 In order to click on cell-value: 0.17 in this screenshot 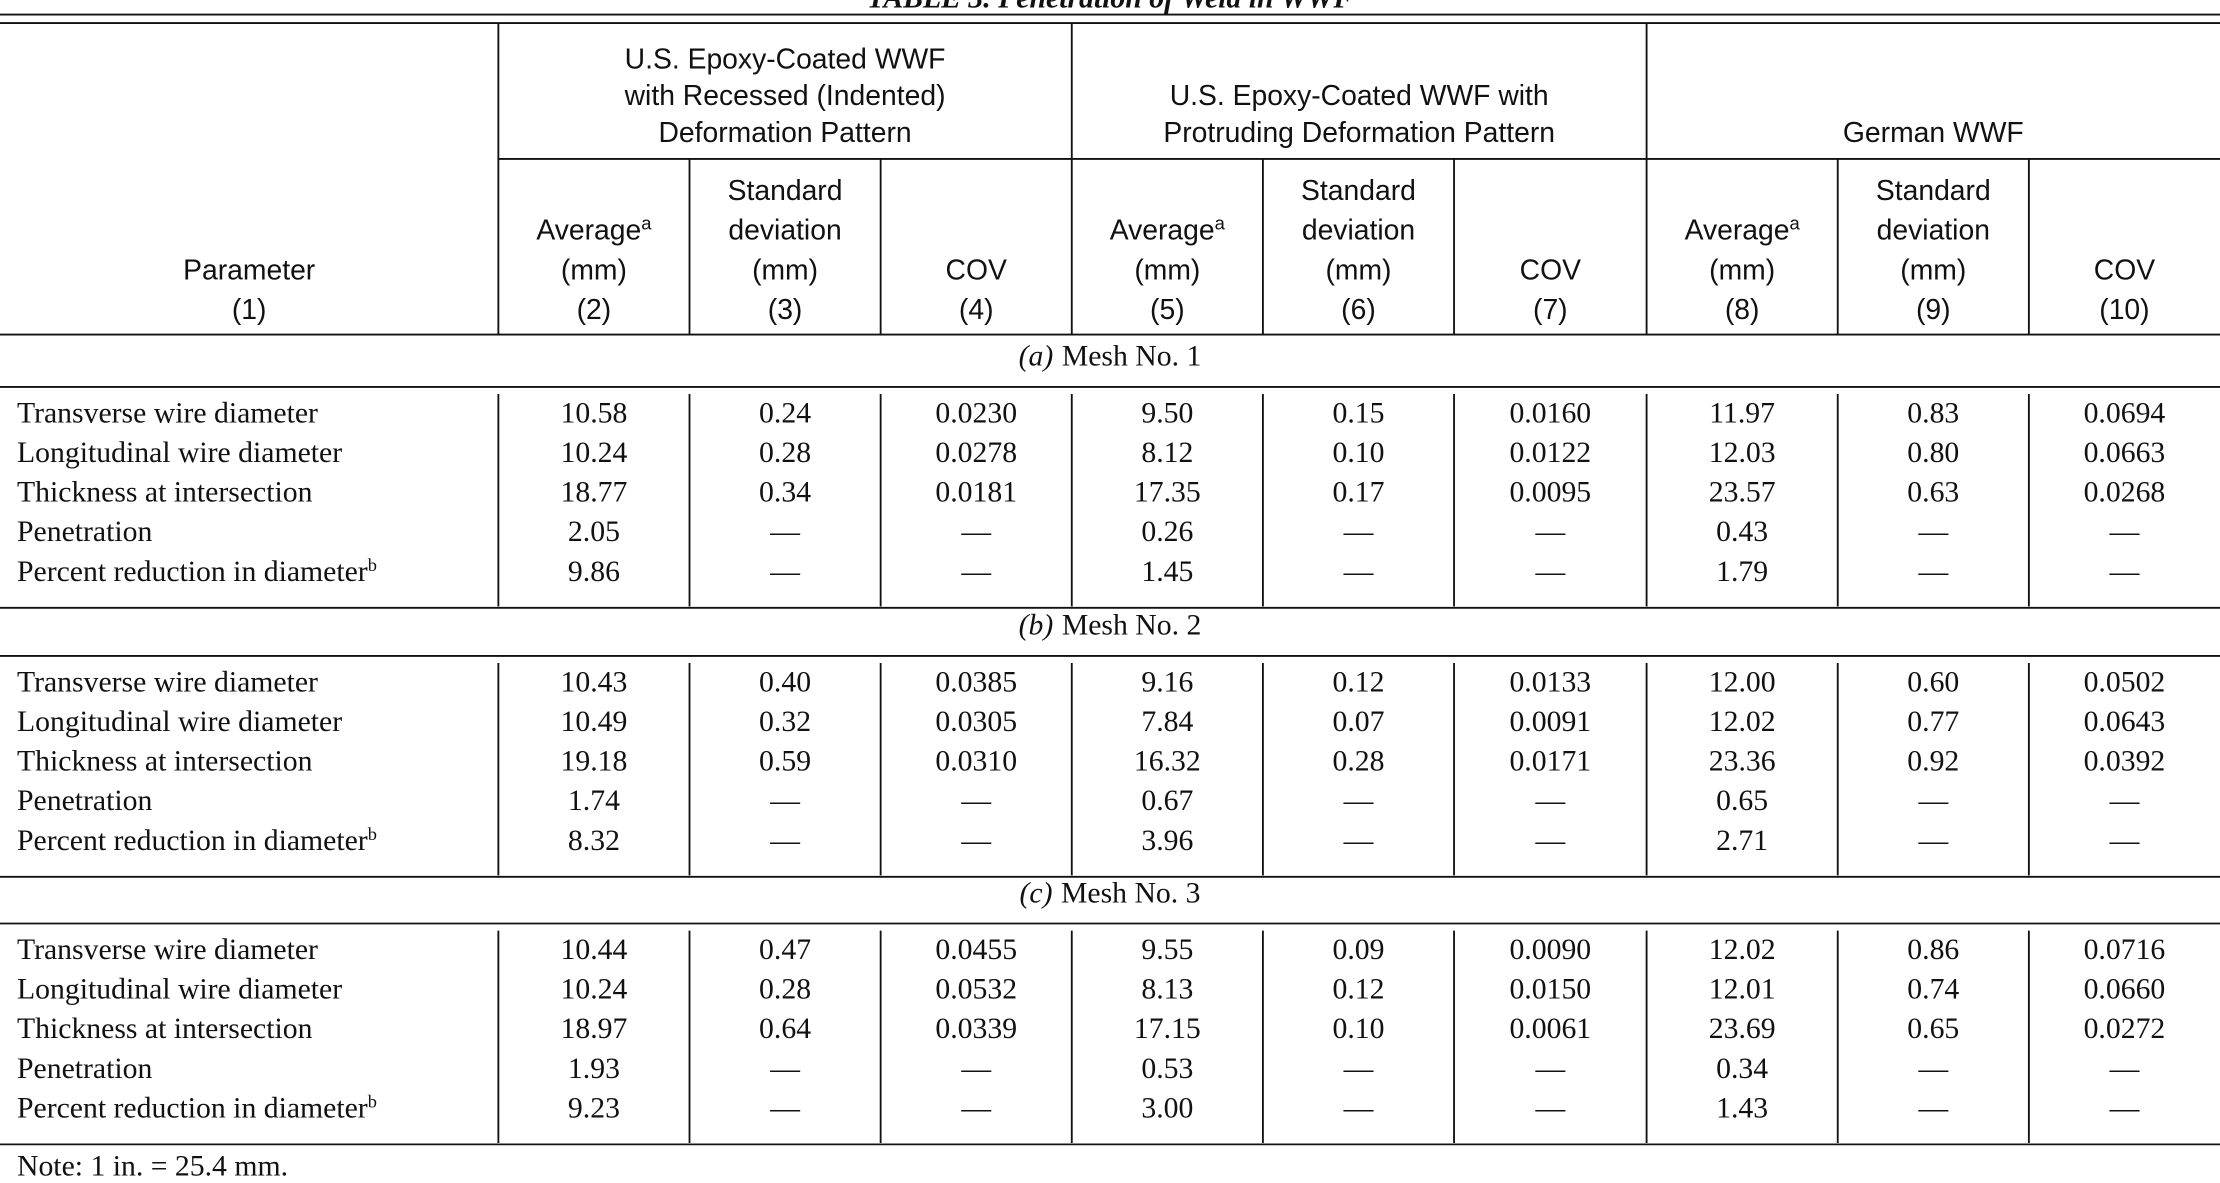, I will do `click(1358, 493)`.